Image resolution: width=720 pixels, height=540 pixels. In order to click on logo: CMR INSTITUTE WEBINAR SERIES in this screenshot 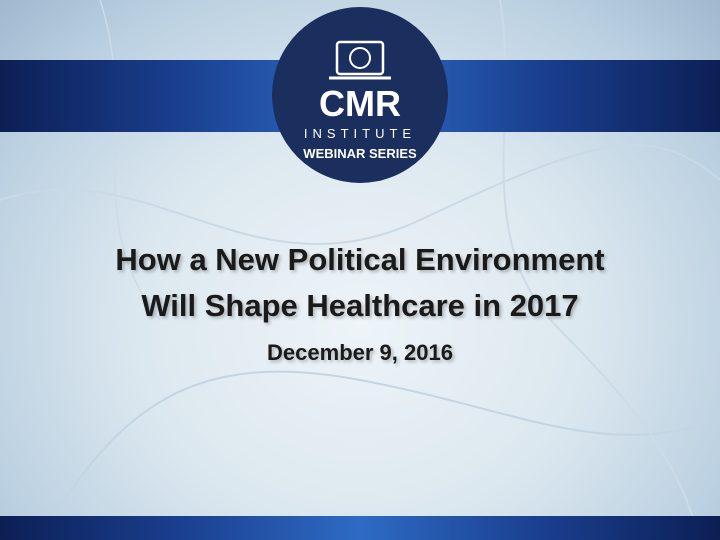, I will do `click(360, 95)`.